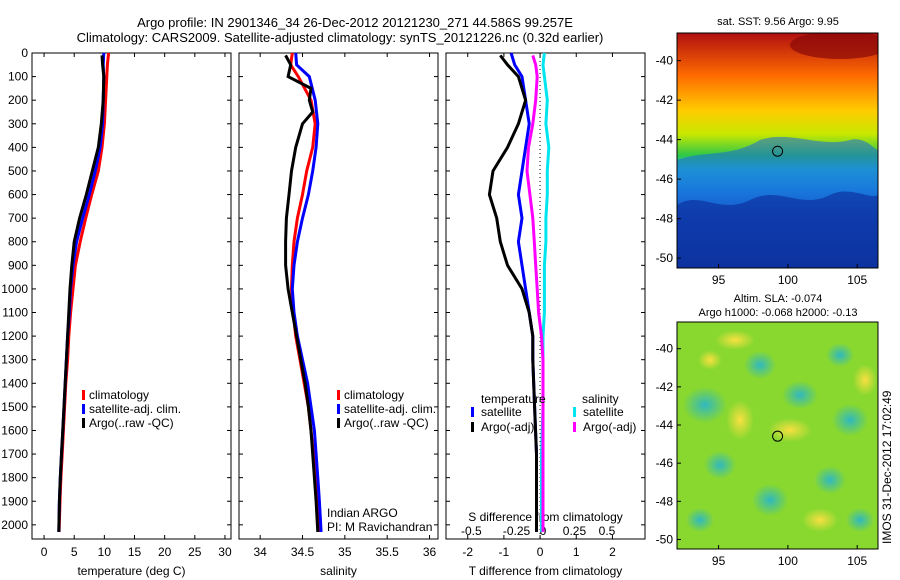 The image size is (900, 580). I want to click on legend-entry: satellite-adj. clim., so click(135, 409).